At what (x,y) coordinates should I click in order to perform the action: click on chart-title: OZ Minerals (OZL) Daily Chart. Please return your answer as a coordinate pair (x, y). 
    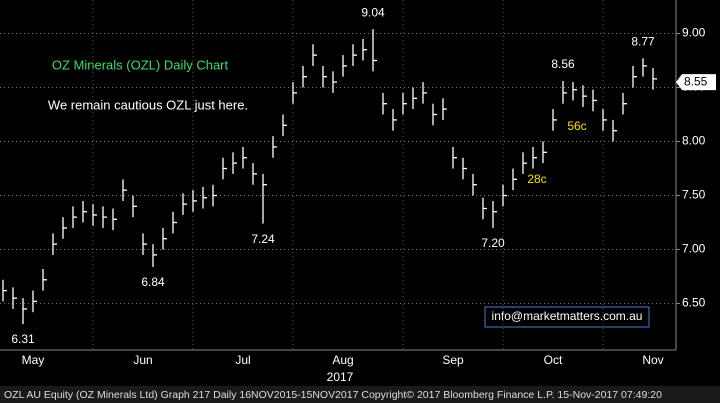
    Looking at the image, I should click on (140, 64).